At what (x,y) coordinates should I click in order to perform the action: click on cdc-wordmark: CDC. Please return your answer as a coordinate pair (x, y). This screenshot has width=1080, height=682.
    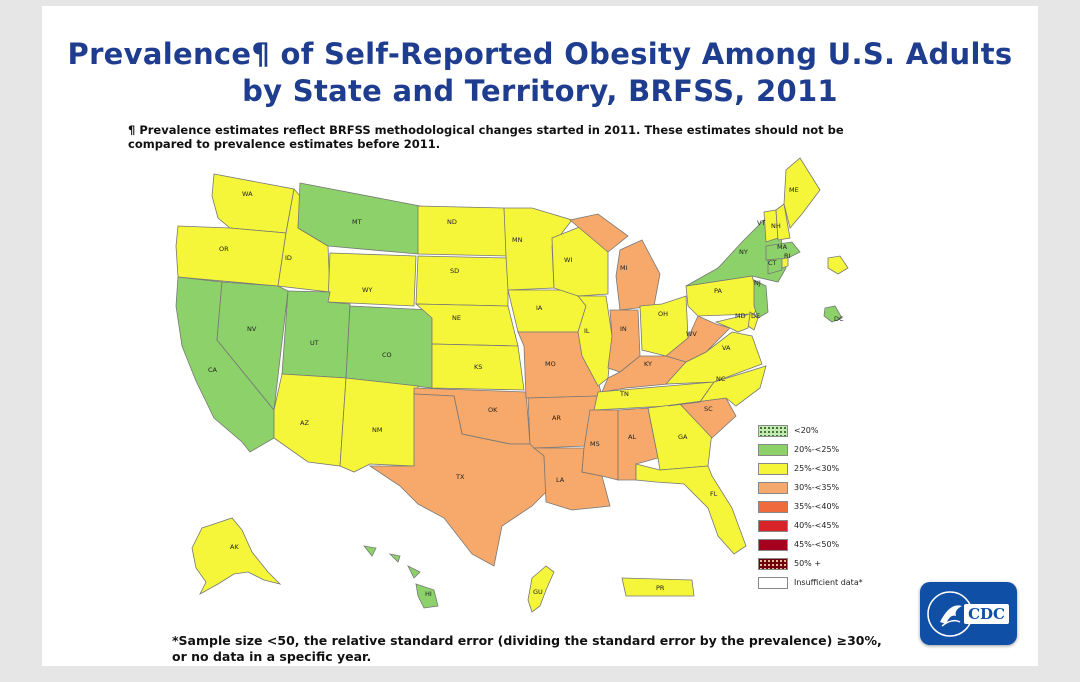
    Looking at the image, I should click on (986, 614).